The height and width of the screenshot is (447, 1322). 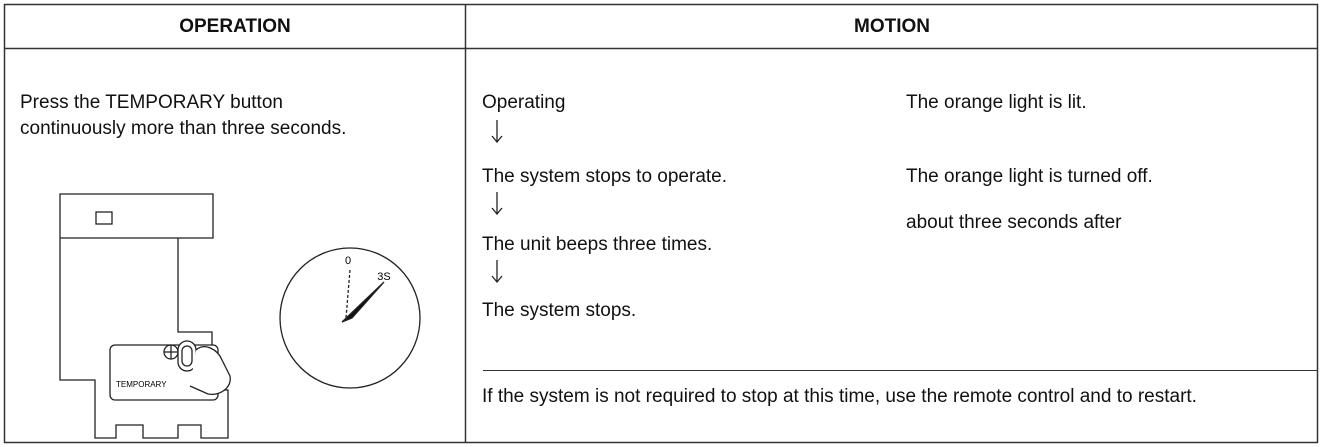 I want to click on step-note: about three seconds after, so click(x=1014, y=222).